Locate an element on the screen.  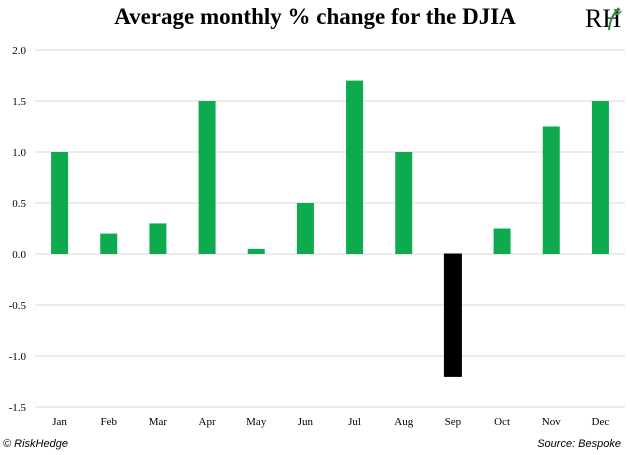
y-axis-ticks: 2.0 1.5 1.0 0.5 0.0 -0.5 -1.0 -1.5 is located at coordinates (18, 229).